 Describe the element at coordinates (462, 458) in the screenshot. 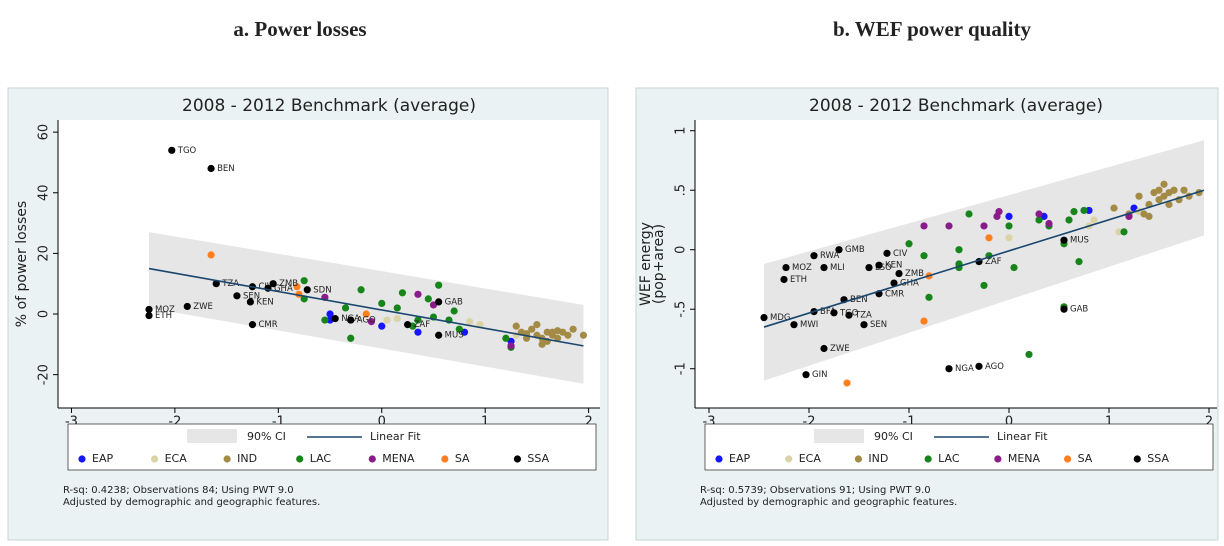

I see `legend-label: SA` at that location.